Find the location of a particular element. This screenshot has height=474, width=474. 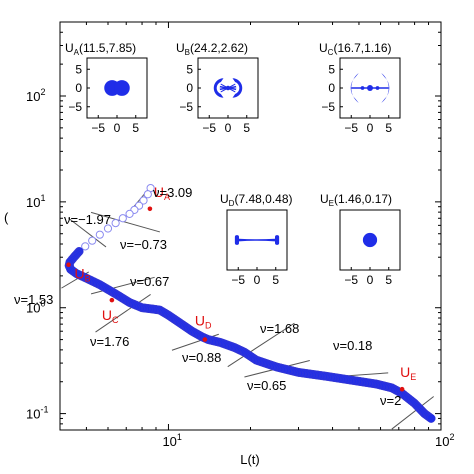

inset-c: UC(16.7,1.16)−5 0 550−5 is located at coordinates (360, 88).